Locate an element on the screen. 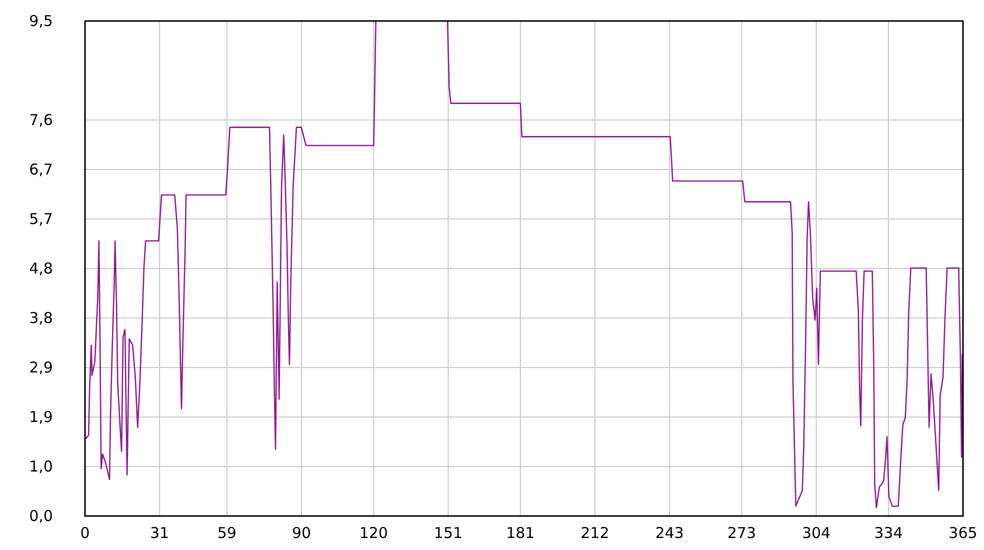 The width and height of the screenshot is (984, 550). y-tick-label: 1,0 is located at coordinates (41, 467).